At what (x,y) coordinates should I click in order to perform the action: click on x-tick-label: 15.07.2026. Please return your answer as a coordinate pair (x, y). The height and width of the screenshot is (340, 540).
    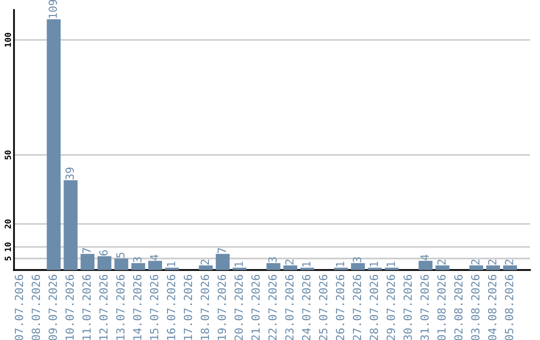
    Looking at the image, I should click on (154, 307).